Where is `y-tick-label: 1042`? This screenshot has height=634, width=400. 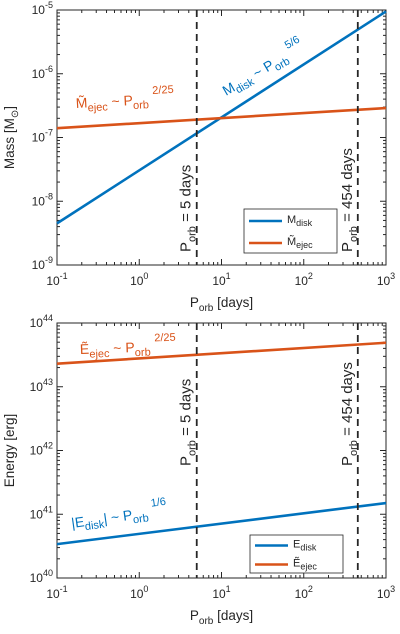
y-tick-label: 1042 is located at coordinates (41, 449).